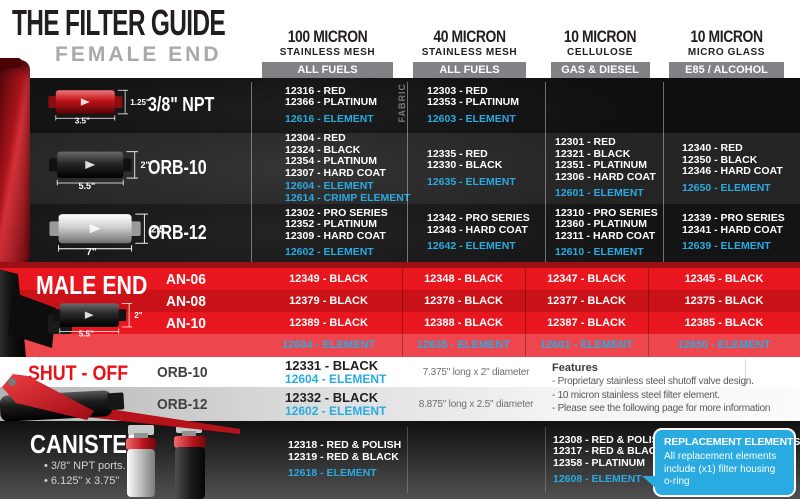 The height and width of the screenshot is (499, 800). I want to click on element-number: 12642 - ELEMENT, so click(471, 246).